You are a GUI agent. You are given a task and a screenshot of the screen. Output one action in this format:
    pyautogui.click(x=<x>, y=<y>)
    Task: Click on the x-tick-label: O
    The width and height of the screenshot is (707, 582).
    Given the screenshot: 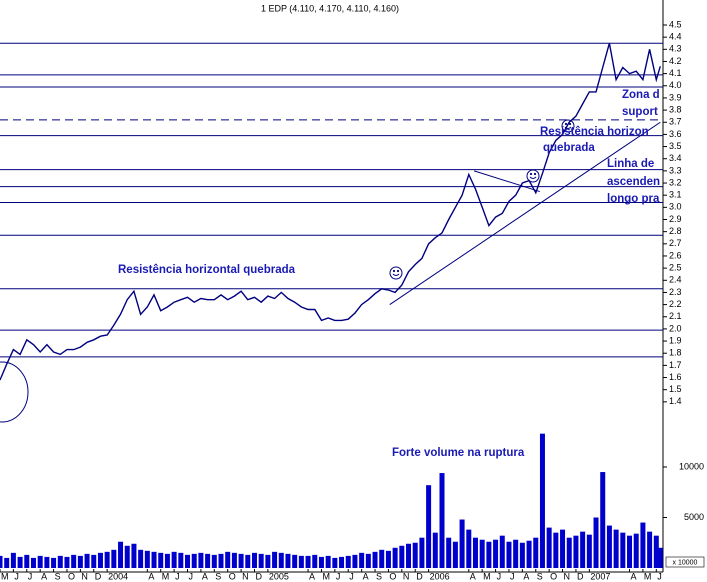 What is the action you would take?
    pyautogui.click(x=232, y=576)
    